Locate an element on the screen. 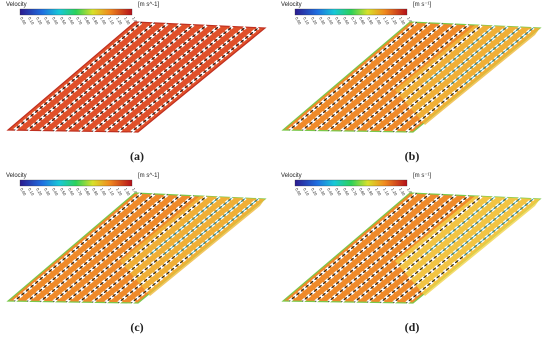 The image size is (550, 342). panel-label: (b) is located at coordinates (412, 156).